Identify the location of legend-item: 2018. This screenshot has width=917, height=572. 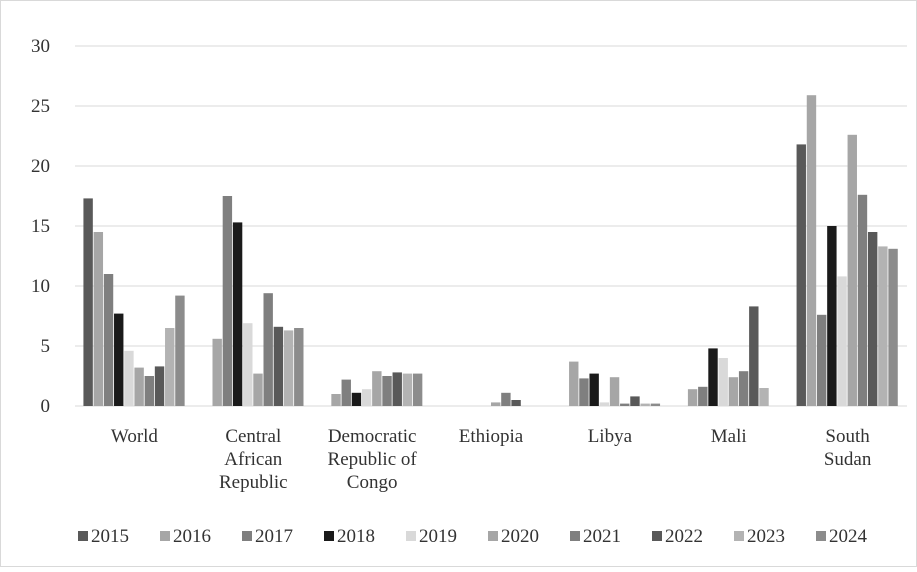
(349, 536).